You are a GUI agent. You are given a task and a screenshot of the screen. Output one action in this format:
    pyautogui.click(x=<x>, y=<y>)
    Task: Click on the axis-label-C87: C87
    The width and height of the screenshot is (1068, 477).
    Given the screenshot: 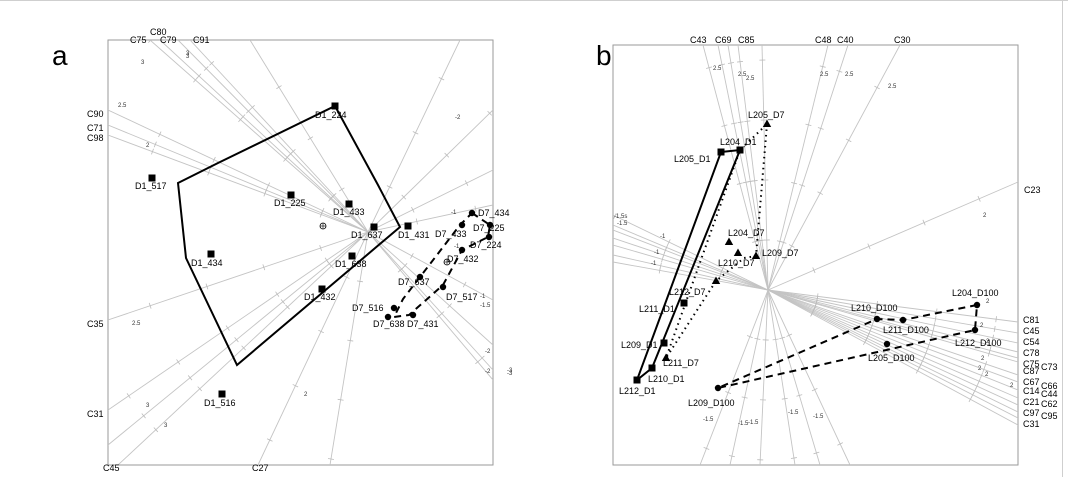 What is the action you would take?
    pyautogui.click(x=1031, y=371)
    